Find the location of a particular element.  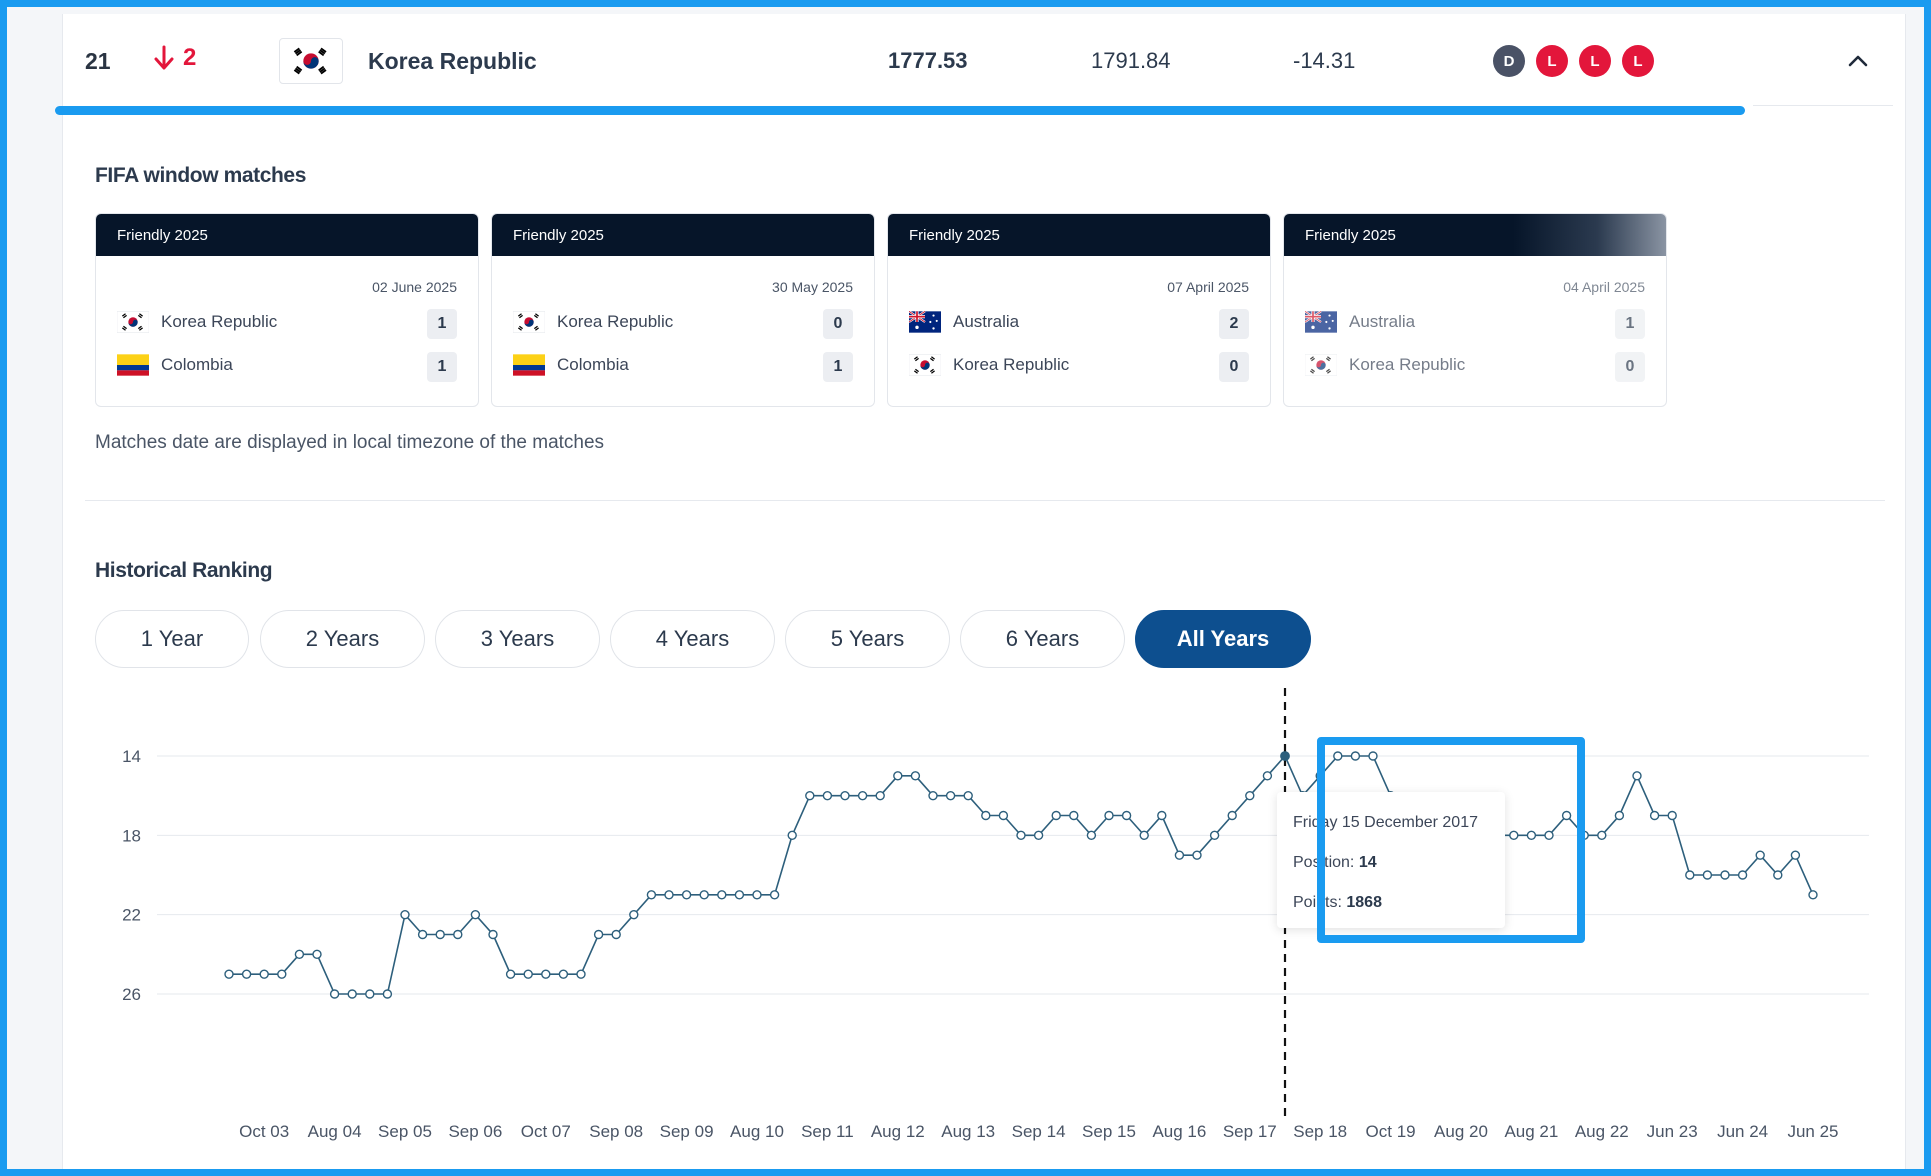

home-team-name: Australia is located at coordinates (1382, 321).